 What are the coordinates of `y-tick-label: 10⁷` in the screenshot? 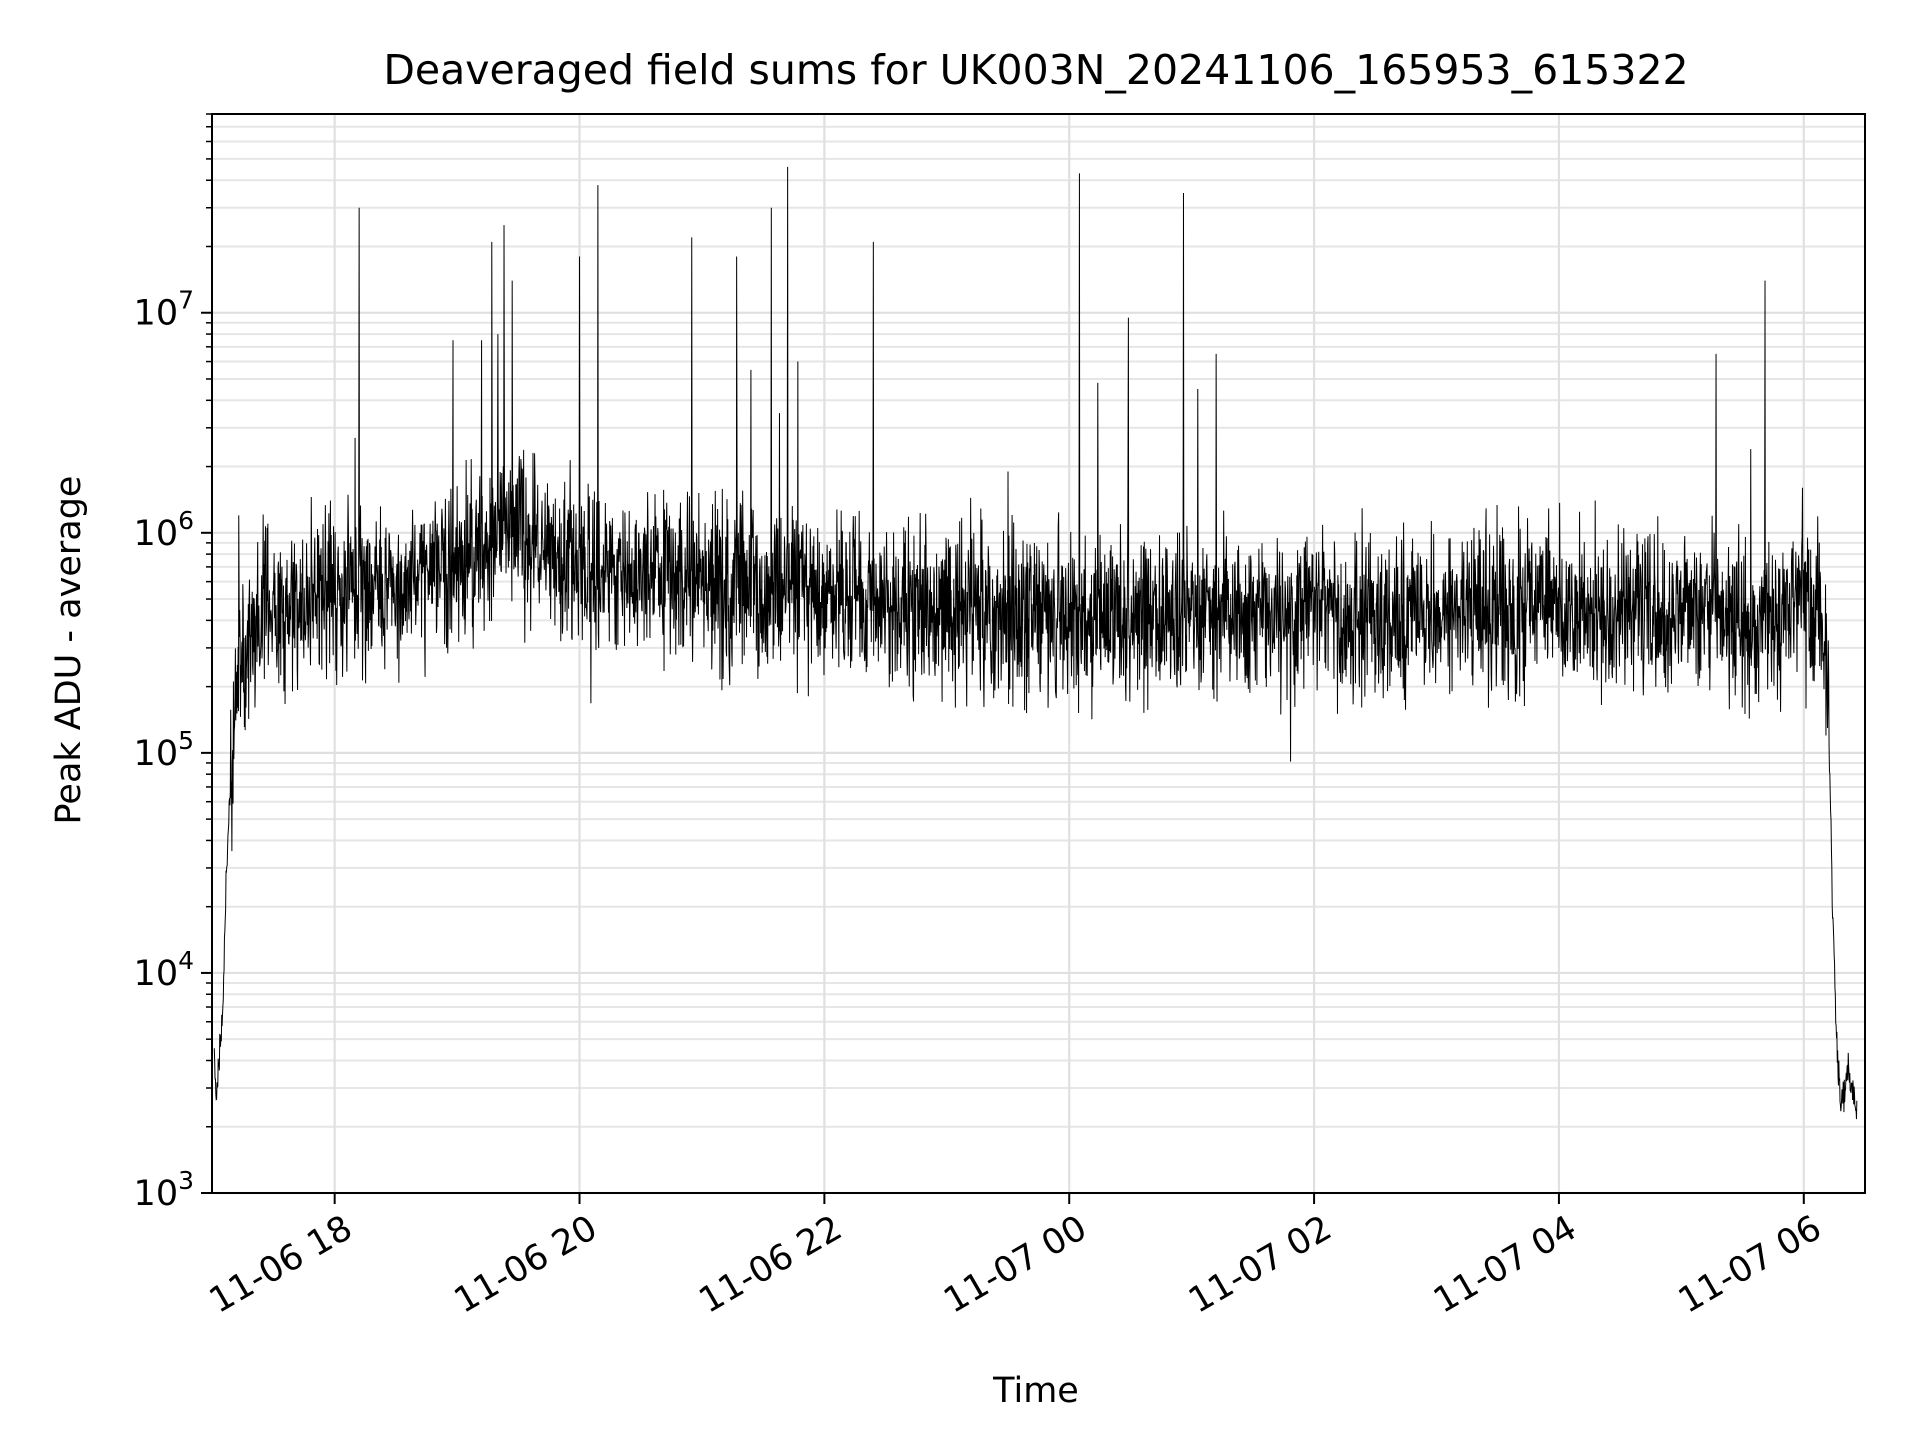 It's located at (164, 310).